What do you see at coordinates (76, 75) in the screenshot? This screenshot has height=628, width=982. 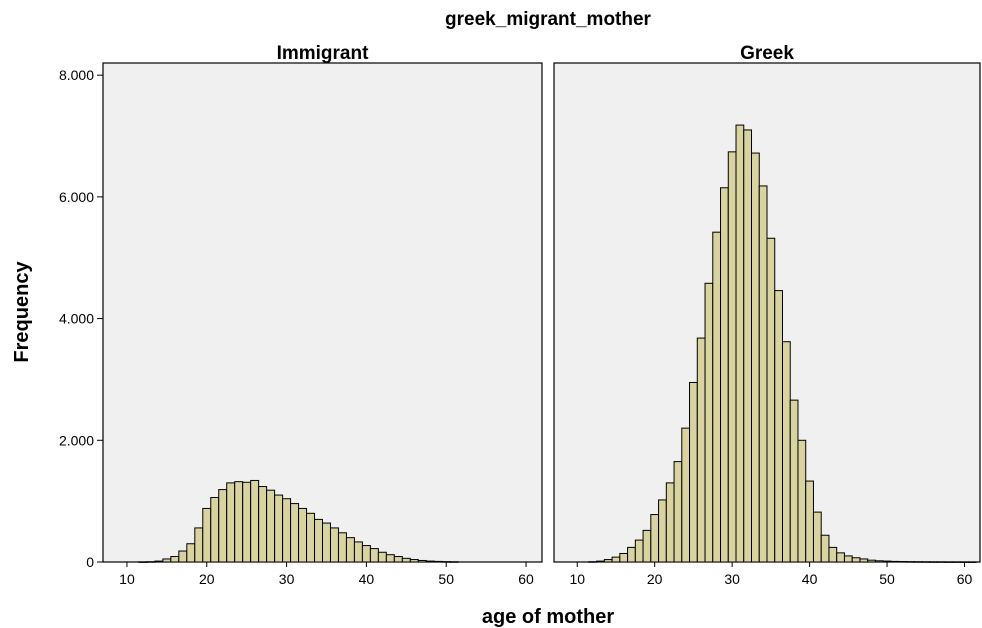 I see `y-tick-label: 8.000` at bounding box center [76, 75].